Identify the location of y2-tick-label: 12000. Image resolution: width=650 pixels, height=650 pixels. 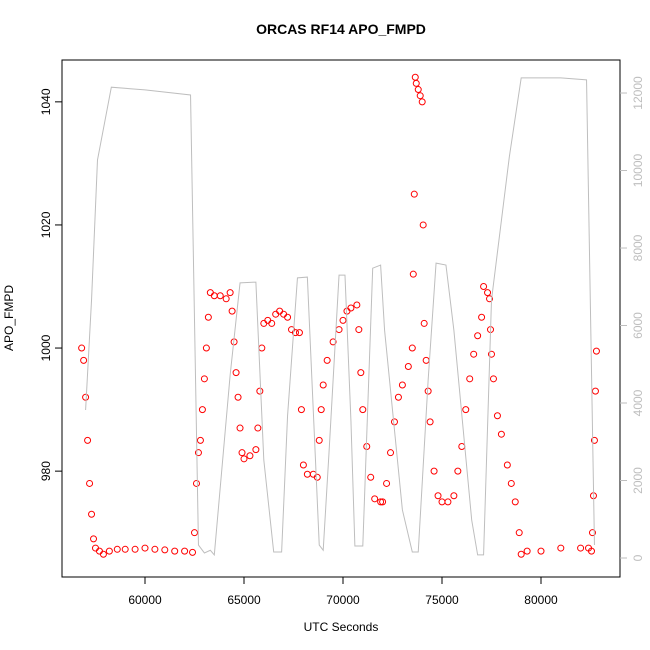
(638, 93).